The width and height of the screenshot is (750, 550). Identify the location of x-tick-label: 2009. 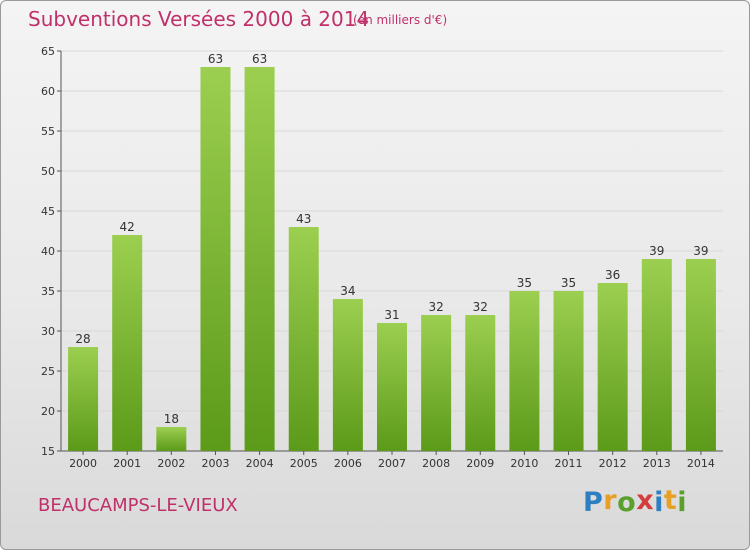
(480, 463).